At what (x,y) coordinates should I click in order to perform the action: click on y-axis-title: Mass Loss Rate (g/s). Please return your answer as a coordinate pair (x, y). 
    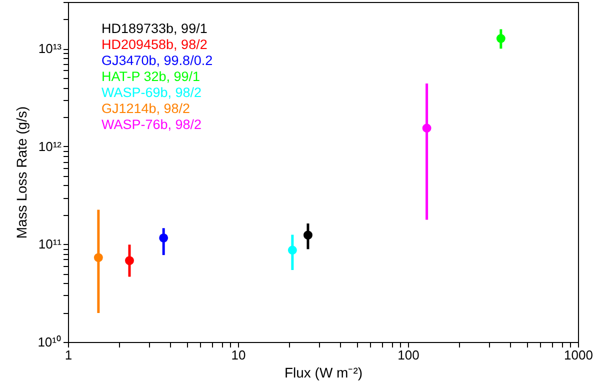
    Looking at the image, I should click on (22, 172).